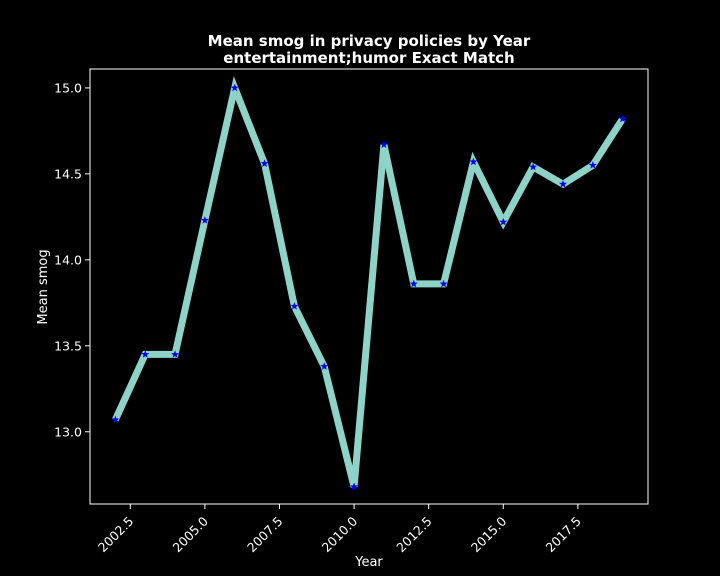  Describe the element at coordinates (68, 173) in the screenshot. I see `y-tick-label: 14.5` at that location.